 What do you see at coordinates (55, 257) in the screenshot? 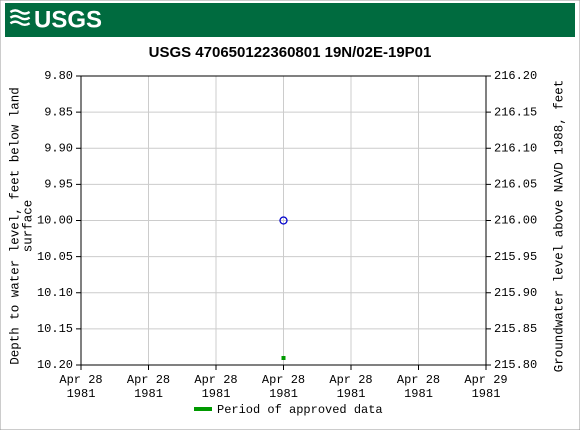
I see `y-tick-label: 10.05` at bounding box center [55, 257].